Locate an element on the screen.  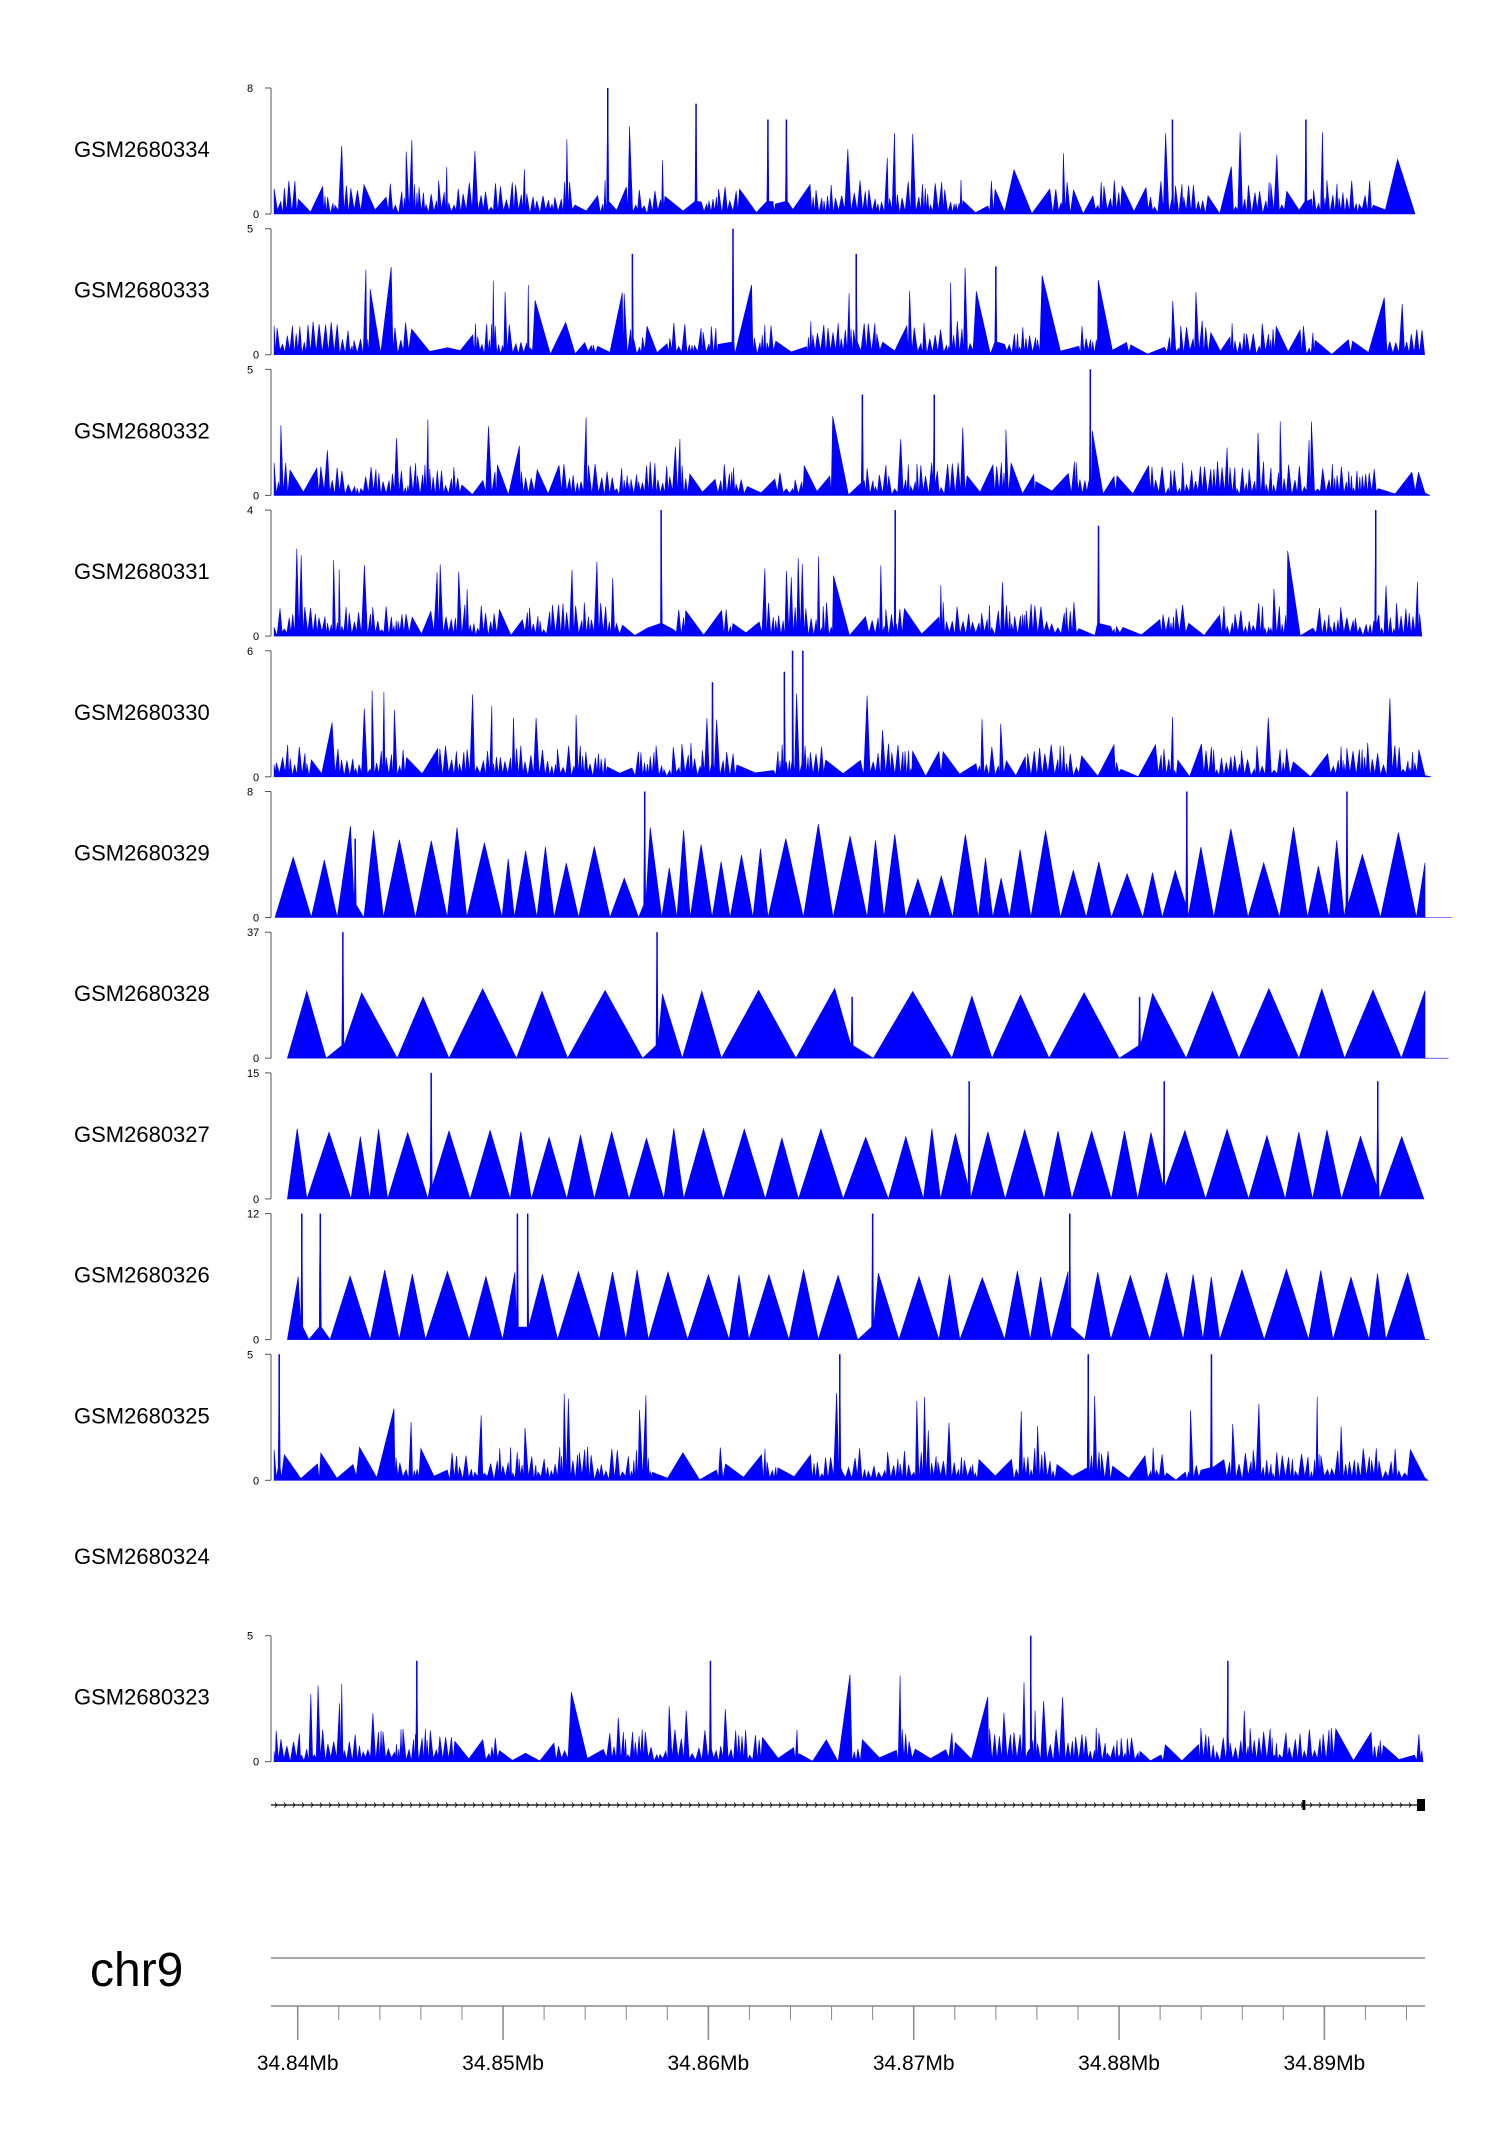
x-tick-label: 34.84Mb is located at coordinates (298, 2063).